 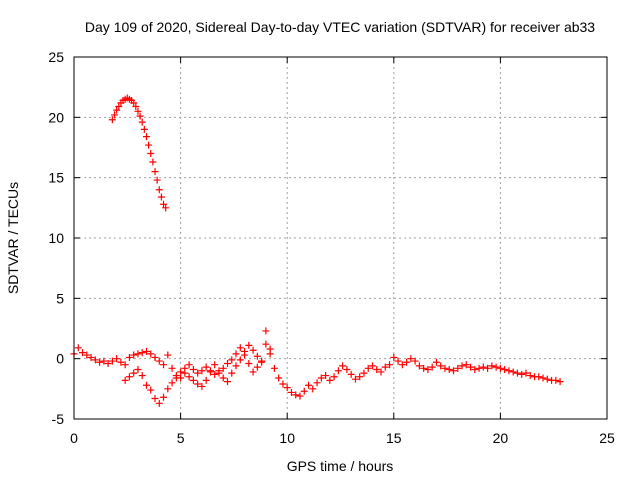 What do you see at coordinates (58, 419) in the screenshot?
I see `y-tick-label: -5` at bounding box center [58, 419].